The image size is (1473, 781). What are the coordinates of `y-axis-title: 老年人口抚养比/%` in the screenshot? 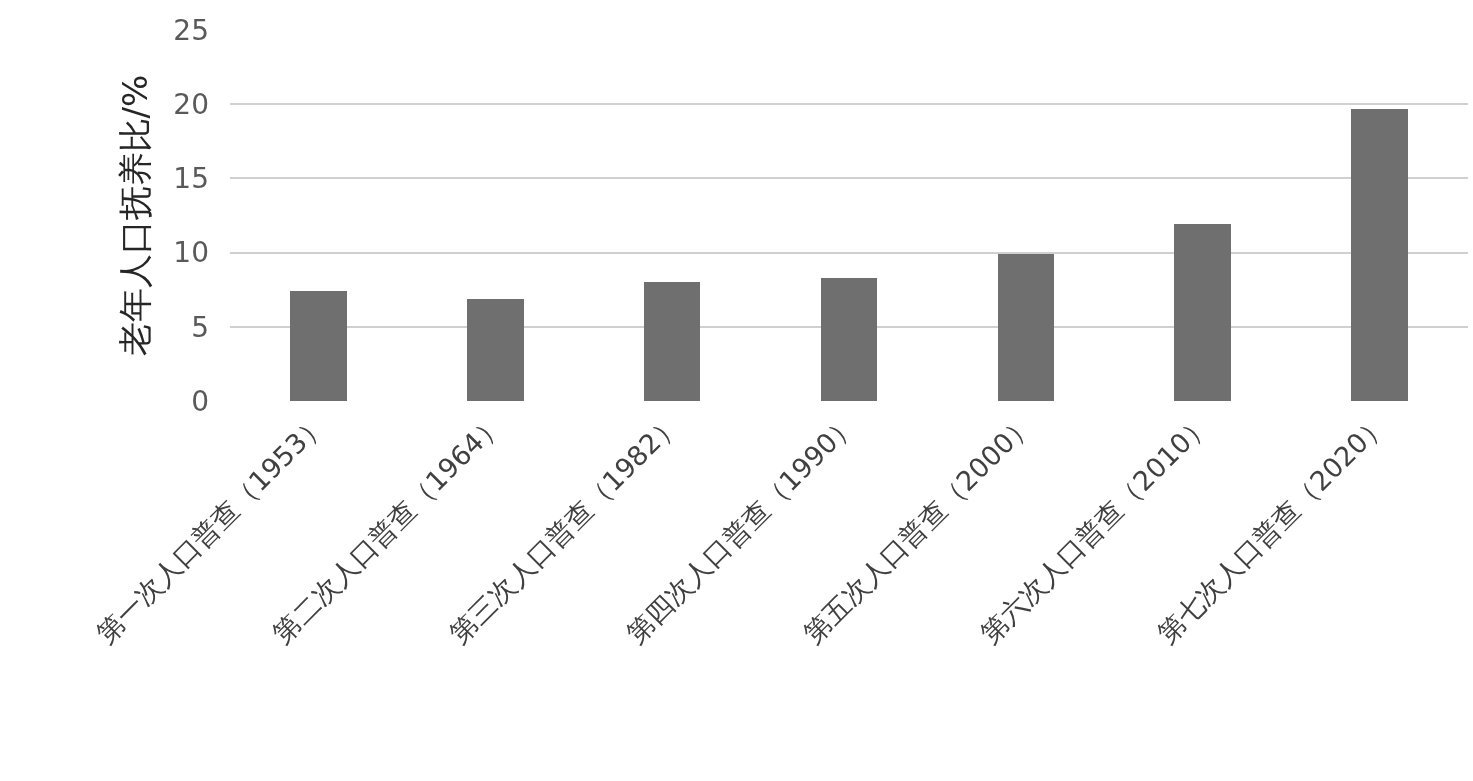 It's located at (134, 215).